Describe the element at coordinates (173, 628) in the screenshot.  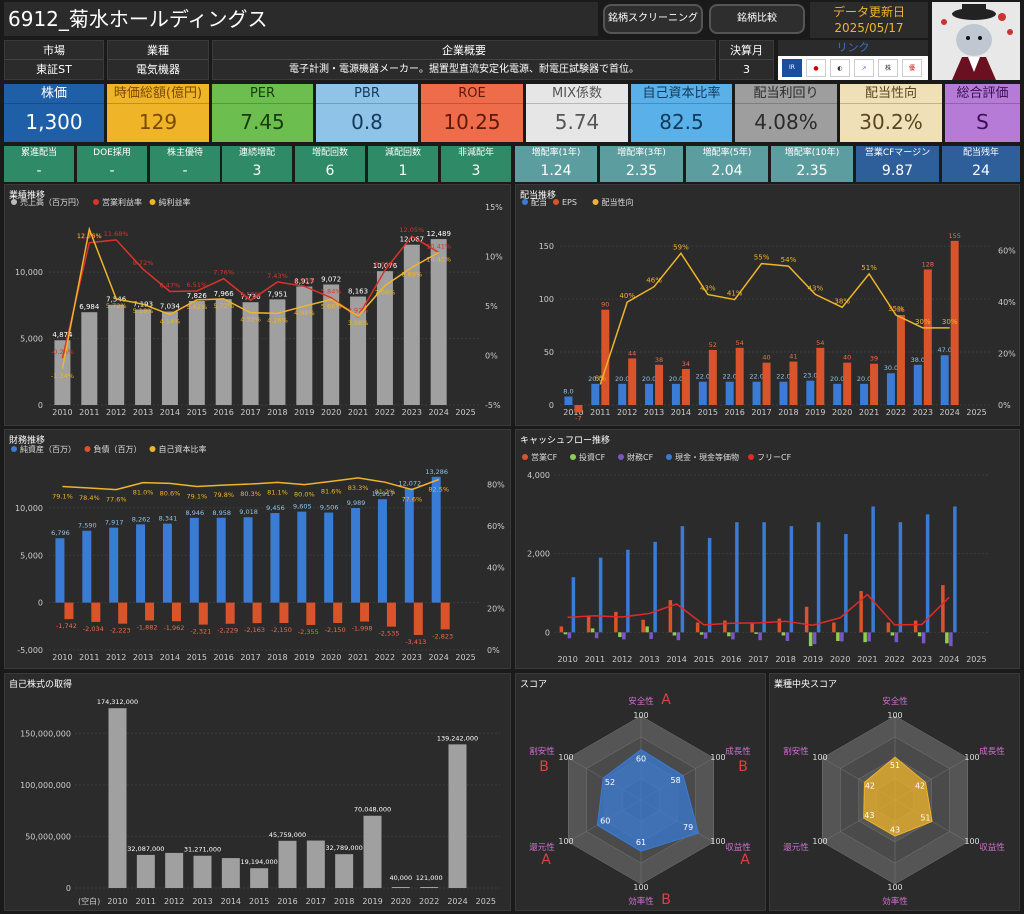
I see `data-label: -1,962` at that location.